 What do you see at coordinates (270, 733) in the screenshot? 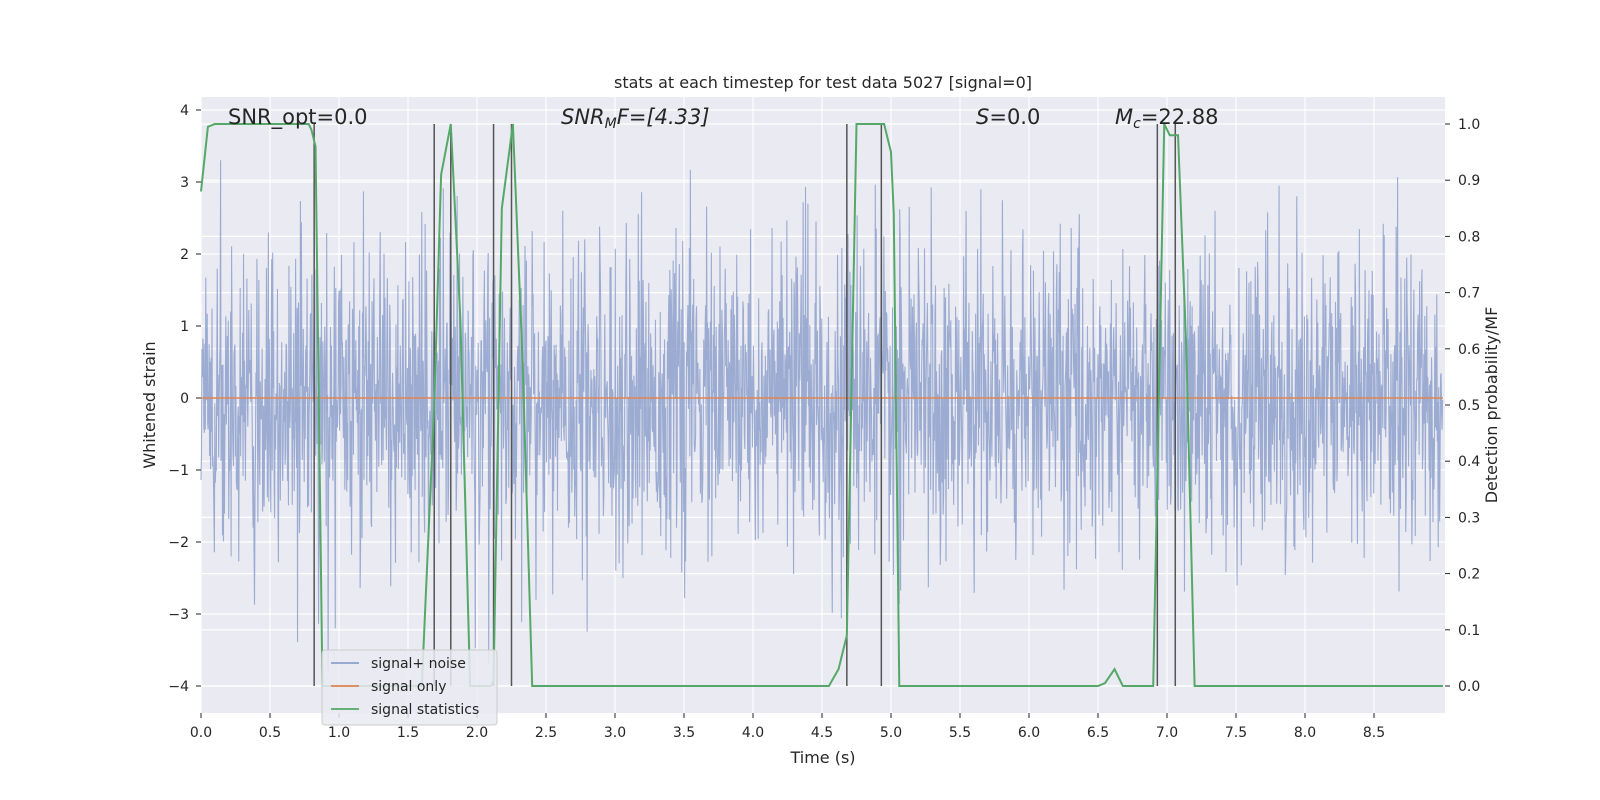
I see `x-tick-label: 0.5` at bounding box center [270, 733].